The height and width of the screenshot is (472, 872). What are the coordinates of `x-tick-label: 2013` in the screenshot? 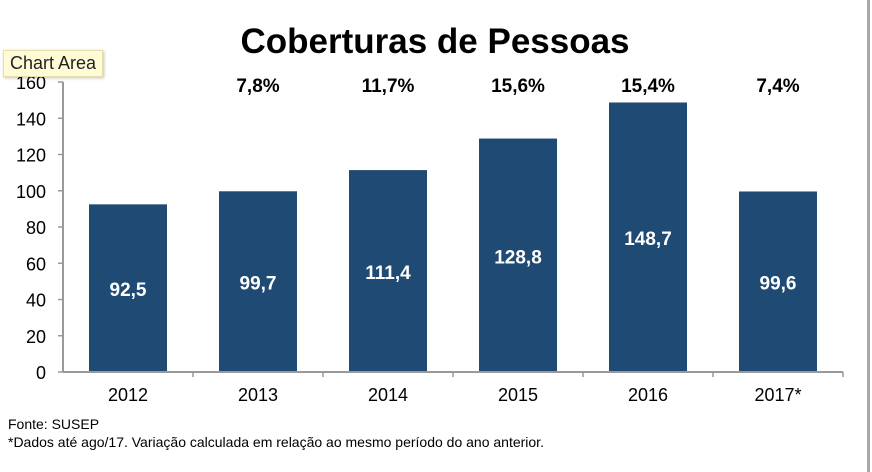 It's located at (258, 395).